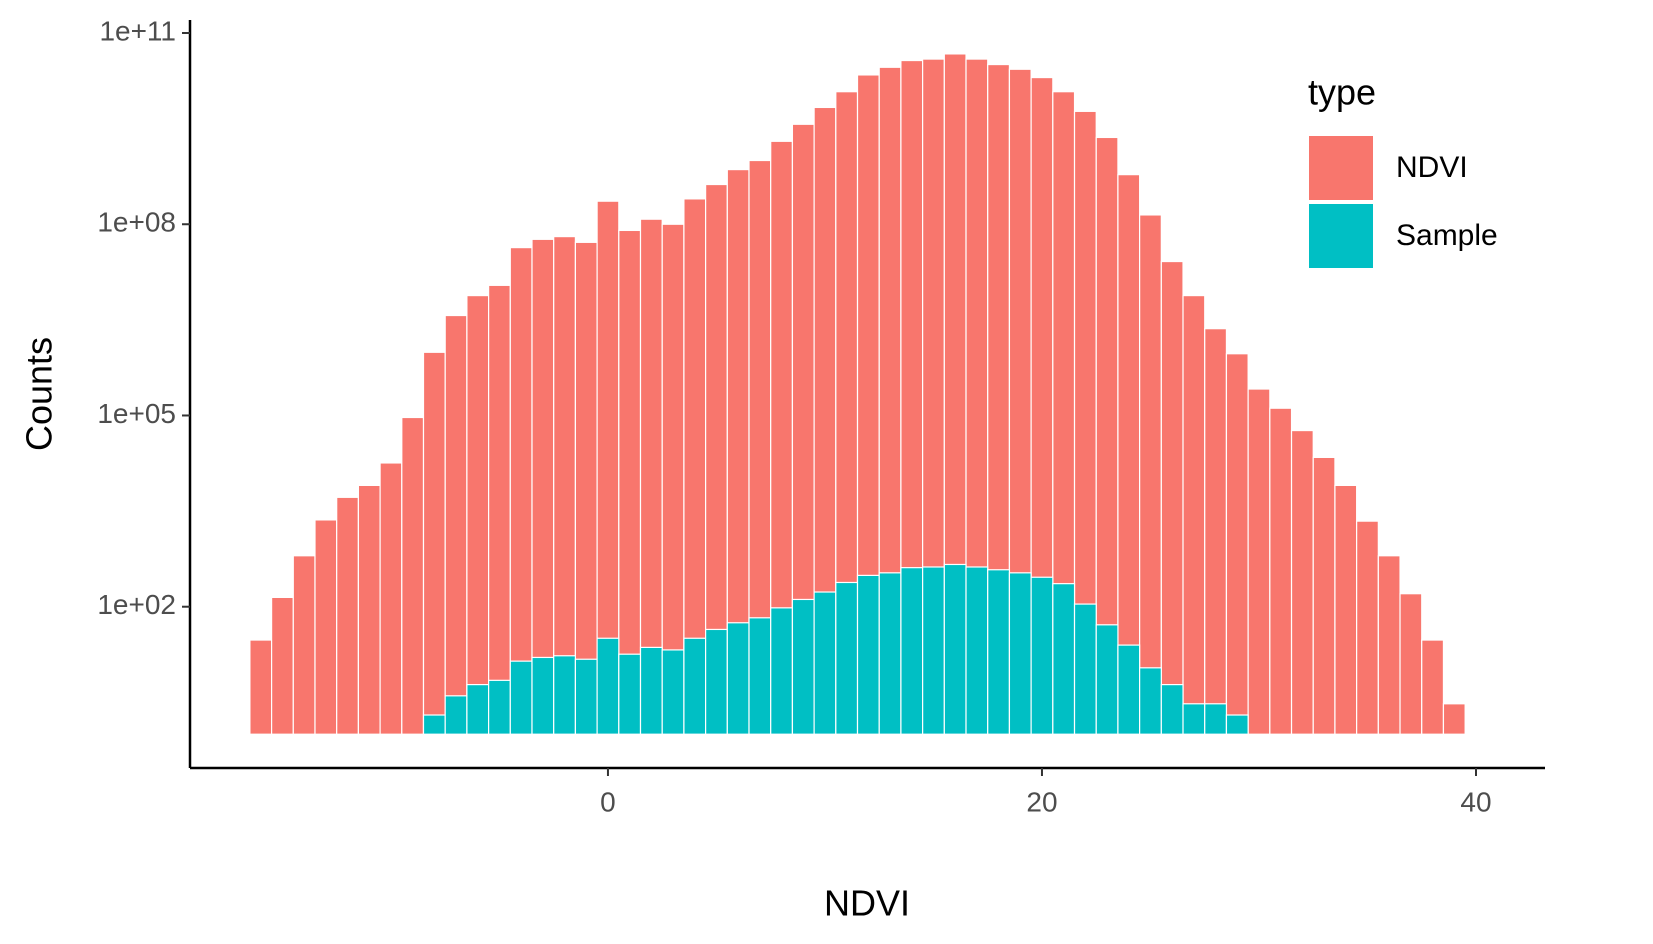 This screenshot has height=944, width=1653. I want to click on legend-label: Sample, so click(1447, 235).